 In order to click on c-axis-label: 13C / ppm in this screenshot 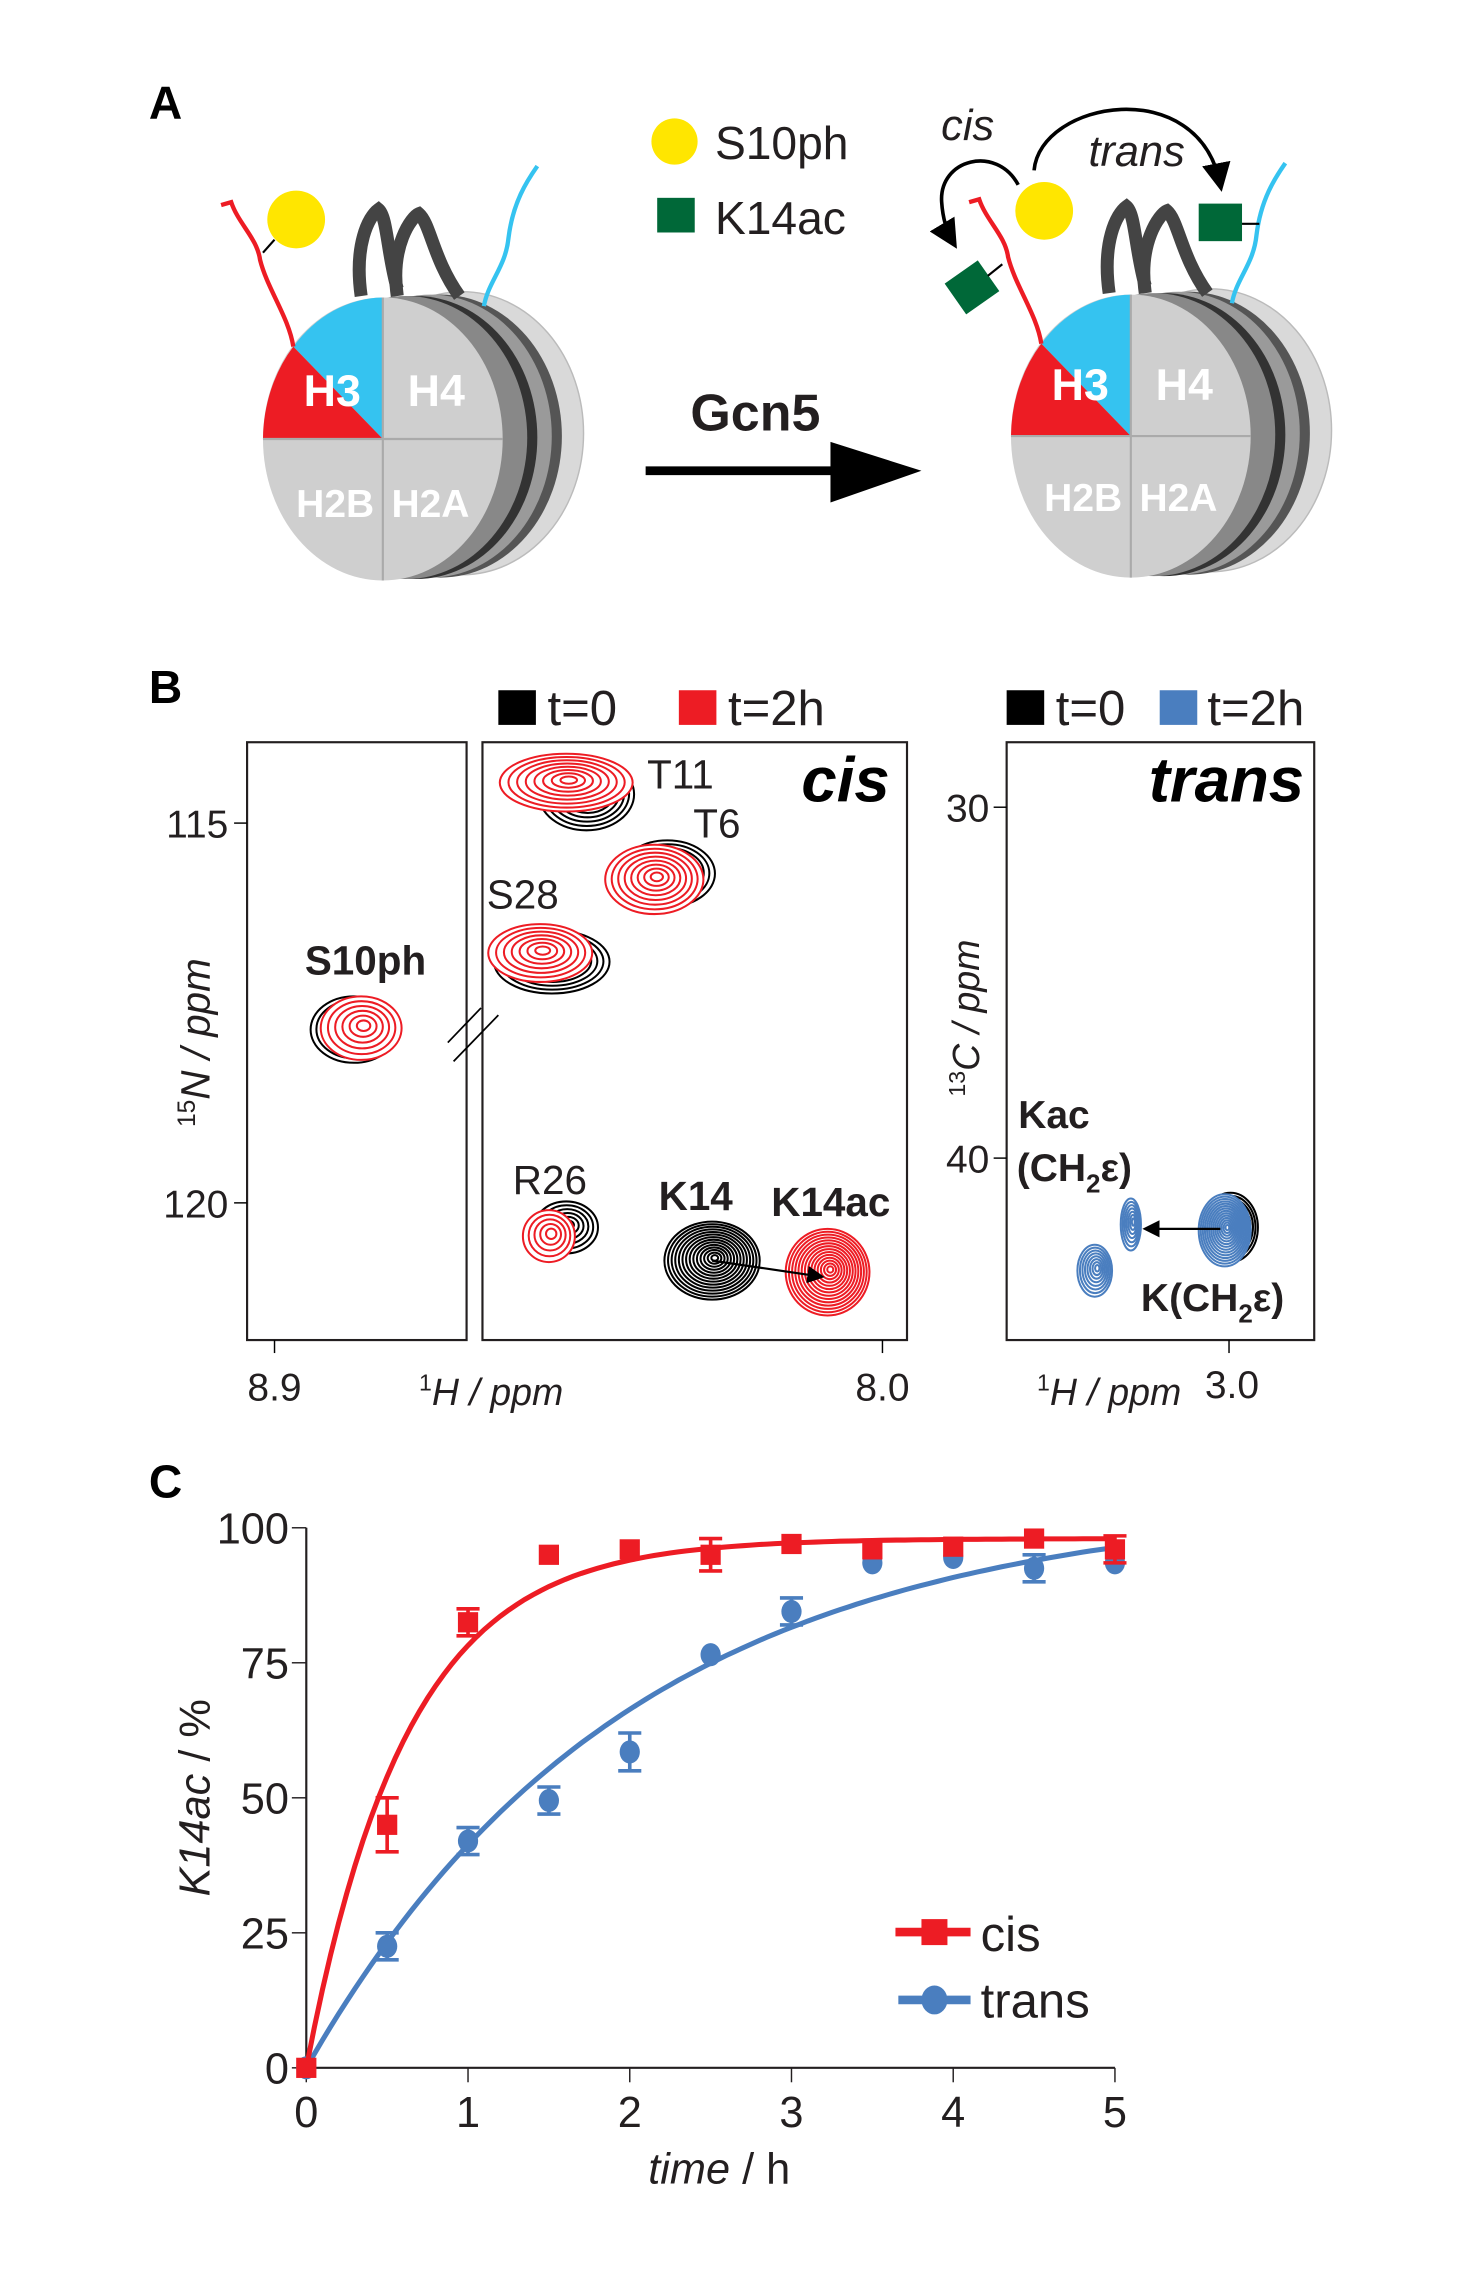, I will do `click(965, 1017)`.